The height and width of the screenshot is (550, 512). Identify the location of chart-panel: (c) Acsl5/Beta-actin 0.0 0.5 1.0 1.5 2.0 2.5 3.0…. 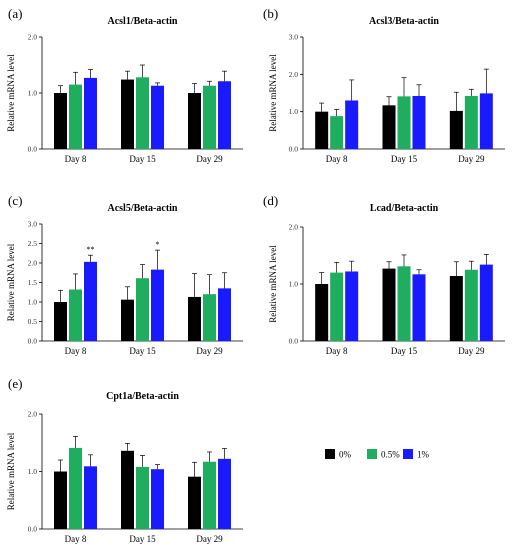
(124, 274).